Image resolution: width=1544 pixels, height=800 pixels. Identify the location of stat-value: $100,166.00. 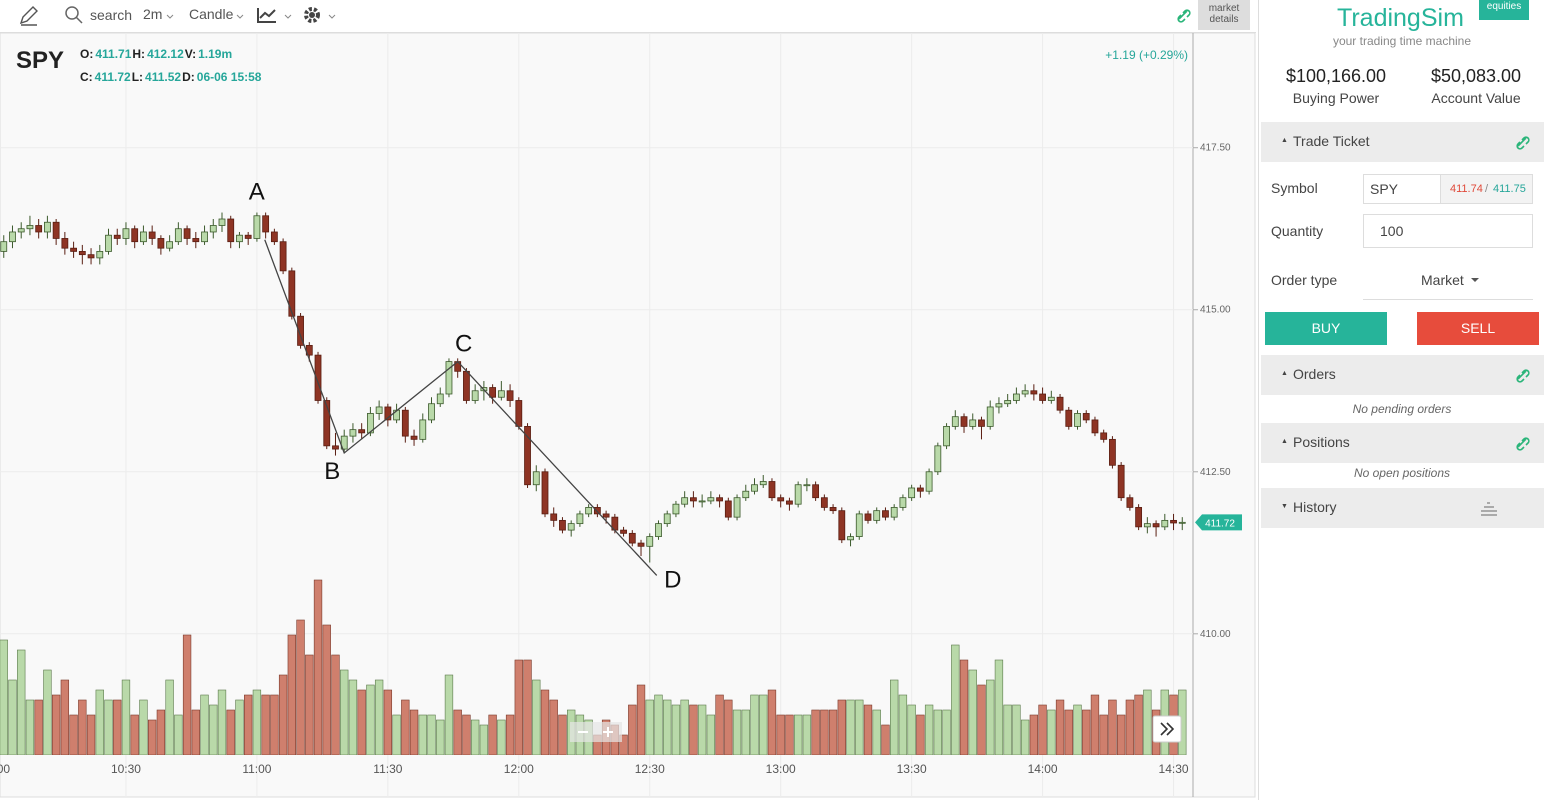
(1336, 76).